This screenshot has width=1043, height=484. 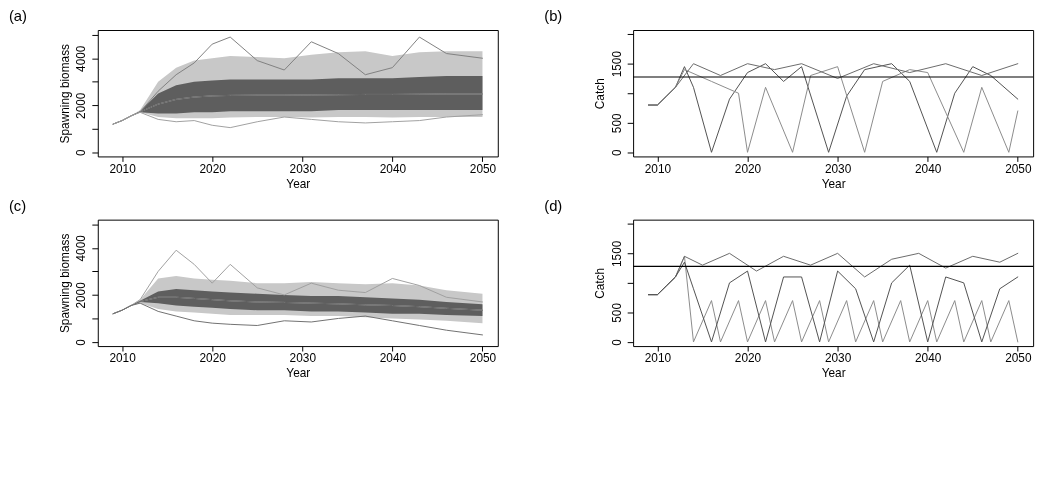 What do you see at coordinates (17, 205) in the screenshot?
I see `chart-title: (c)` at bounding box center [17, 205].